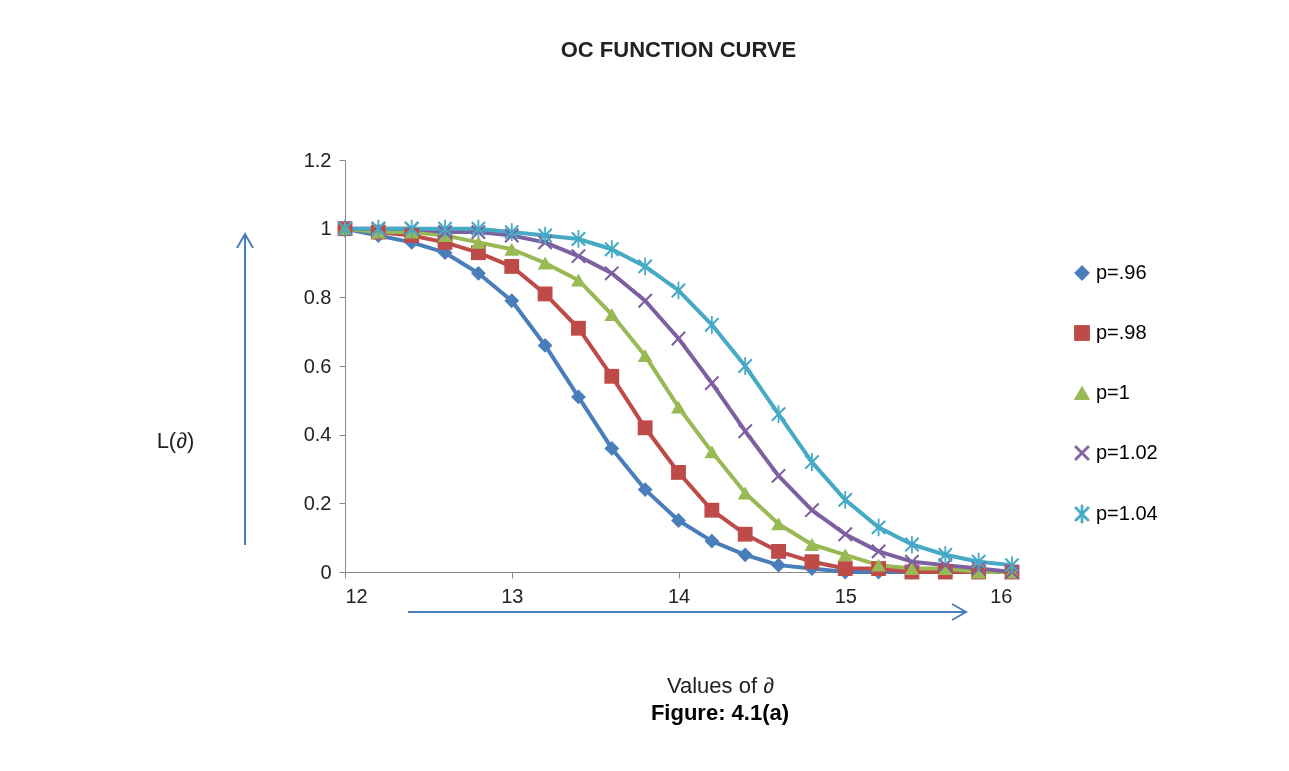  Describe the element at coordinates (356, 595) in the screenshot. I see `x-tick-label: 12` at that location.